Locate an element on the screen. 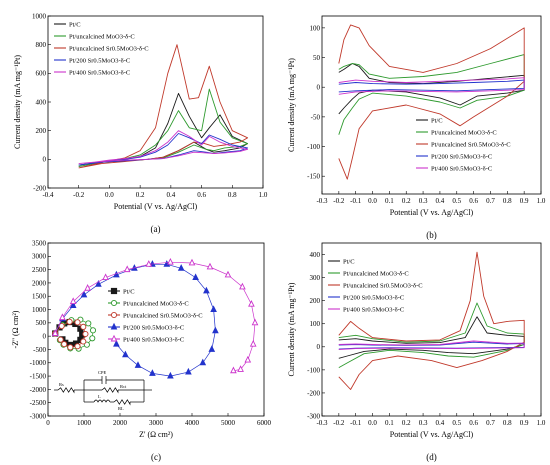 The width and height of the screenshot is (550, 465). panel-label: (d) is located at coordinates (431, 457).